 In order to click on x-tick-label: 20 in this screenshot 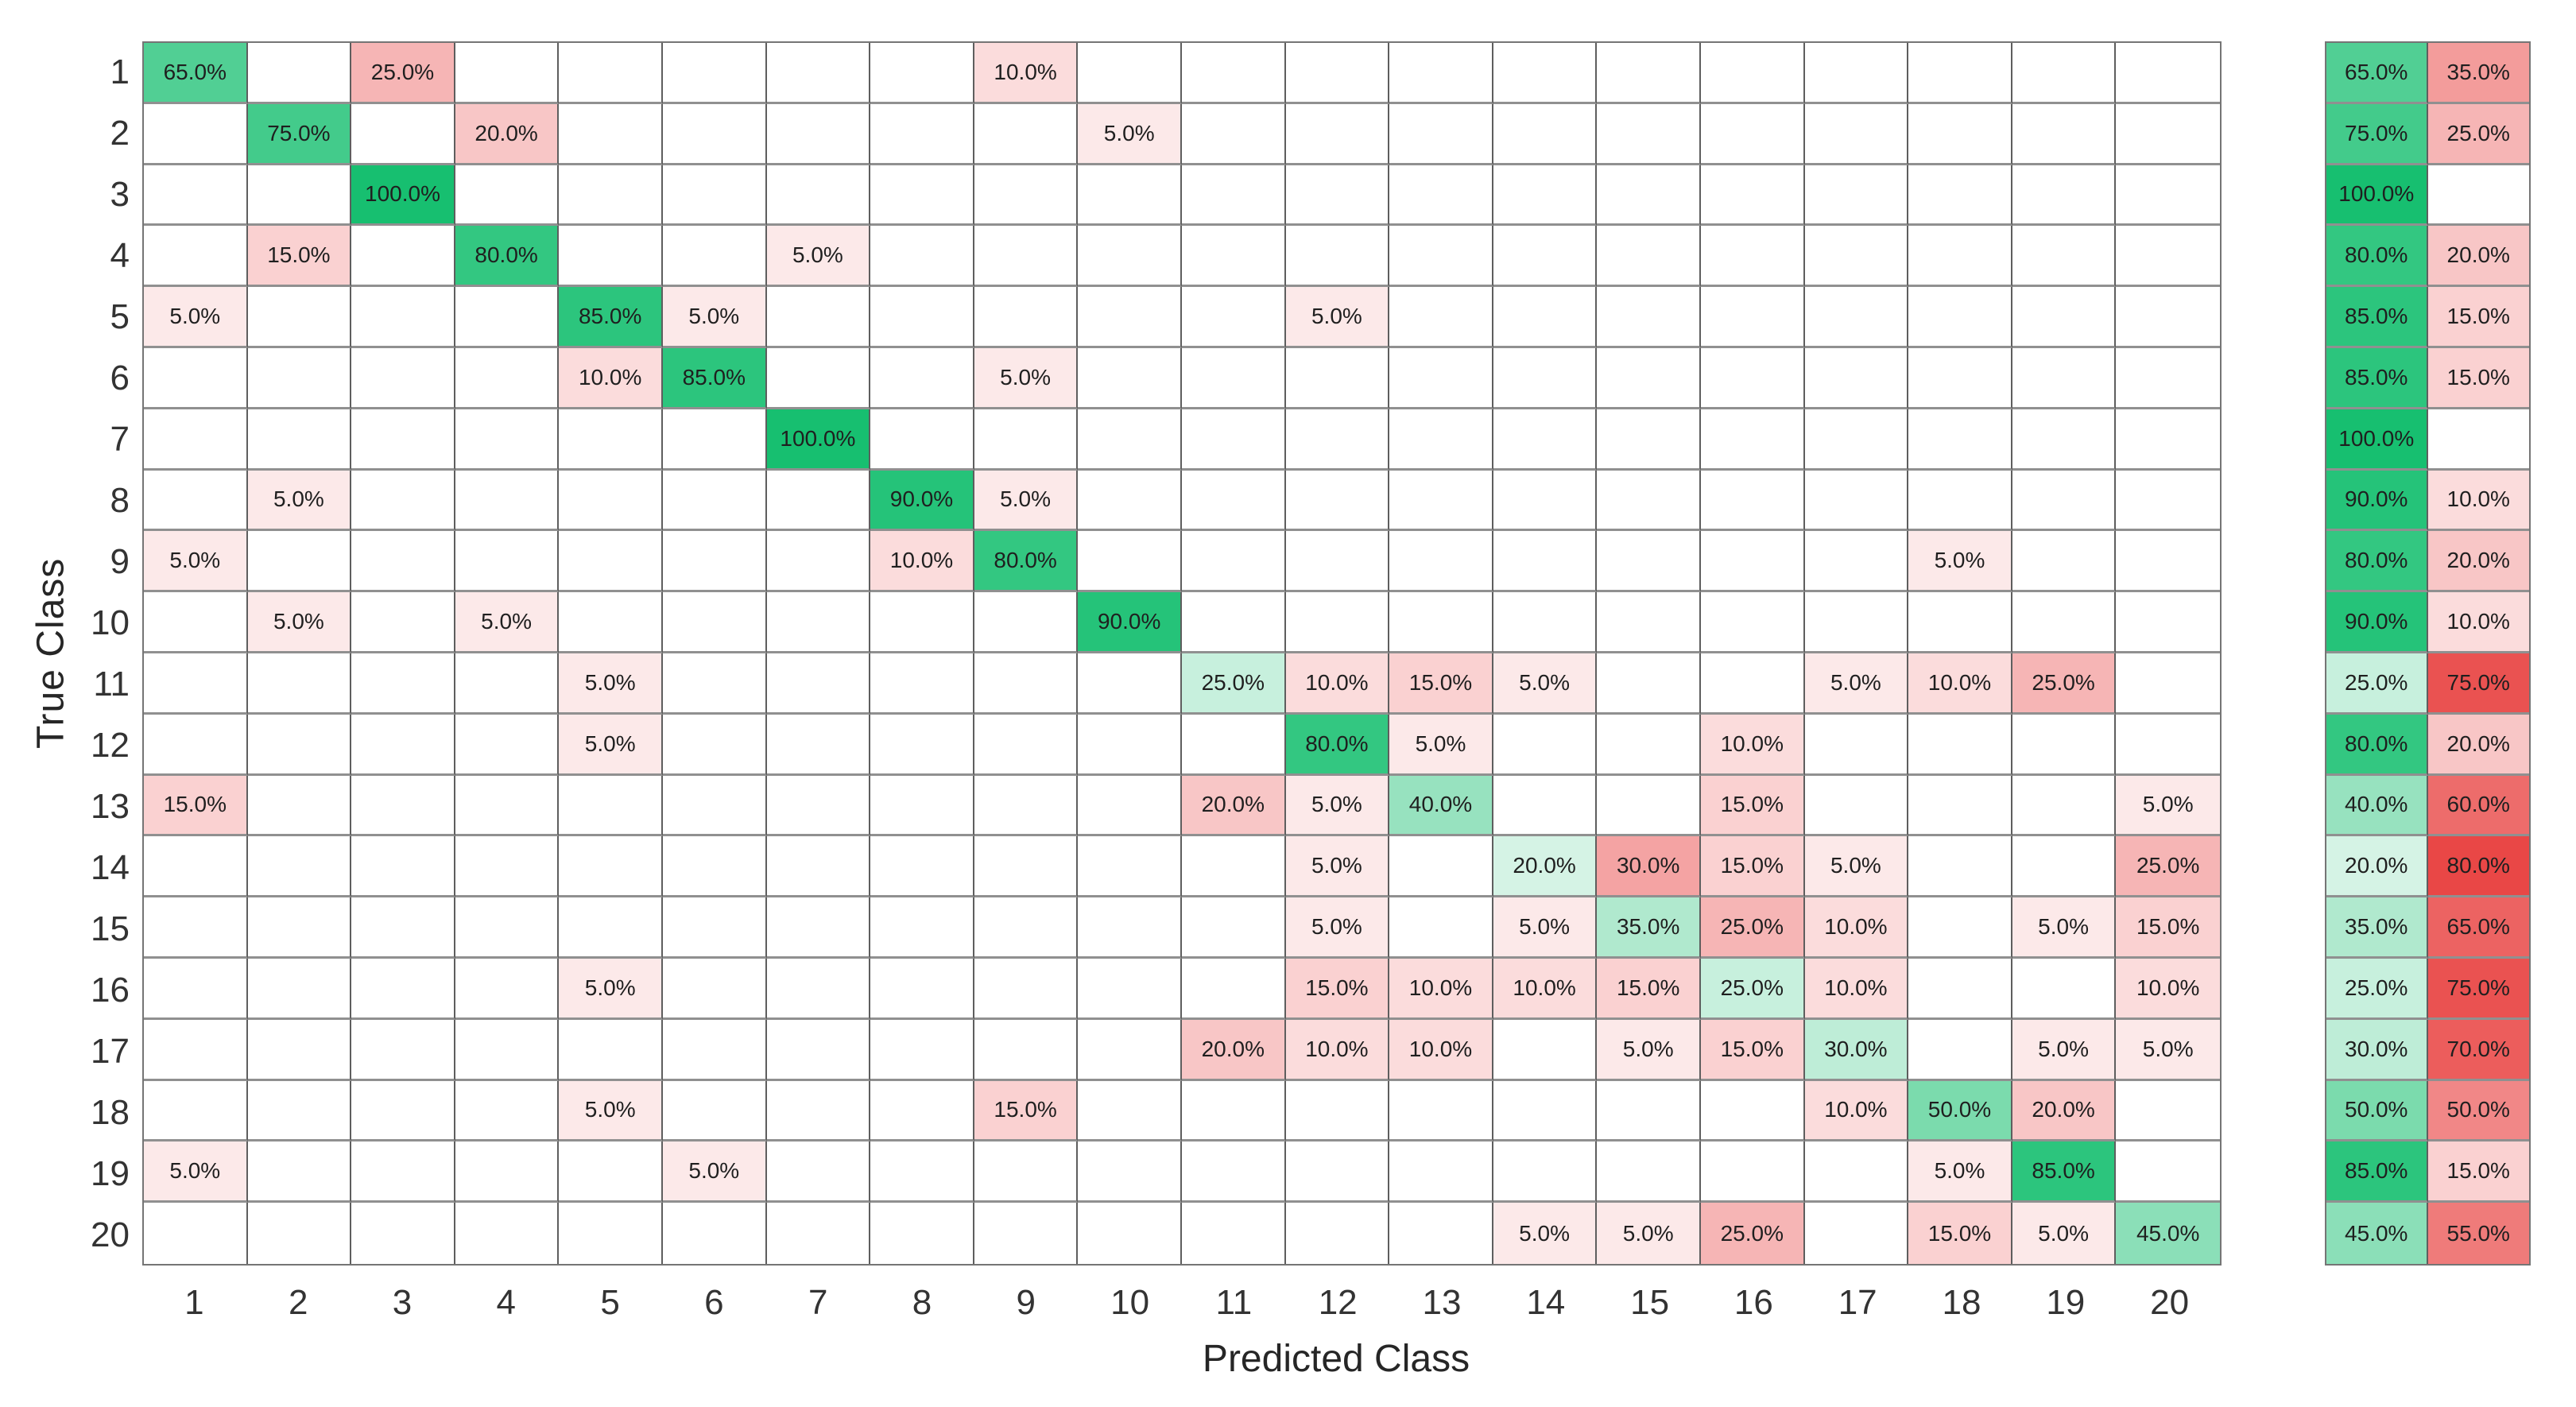, I will do `click(2170, 1302)`.